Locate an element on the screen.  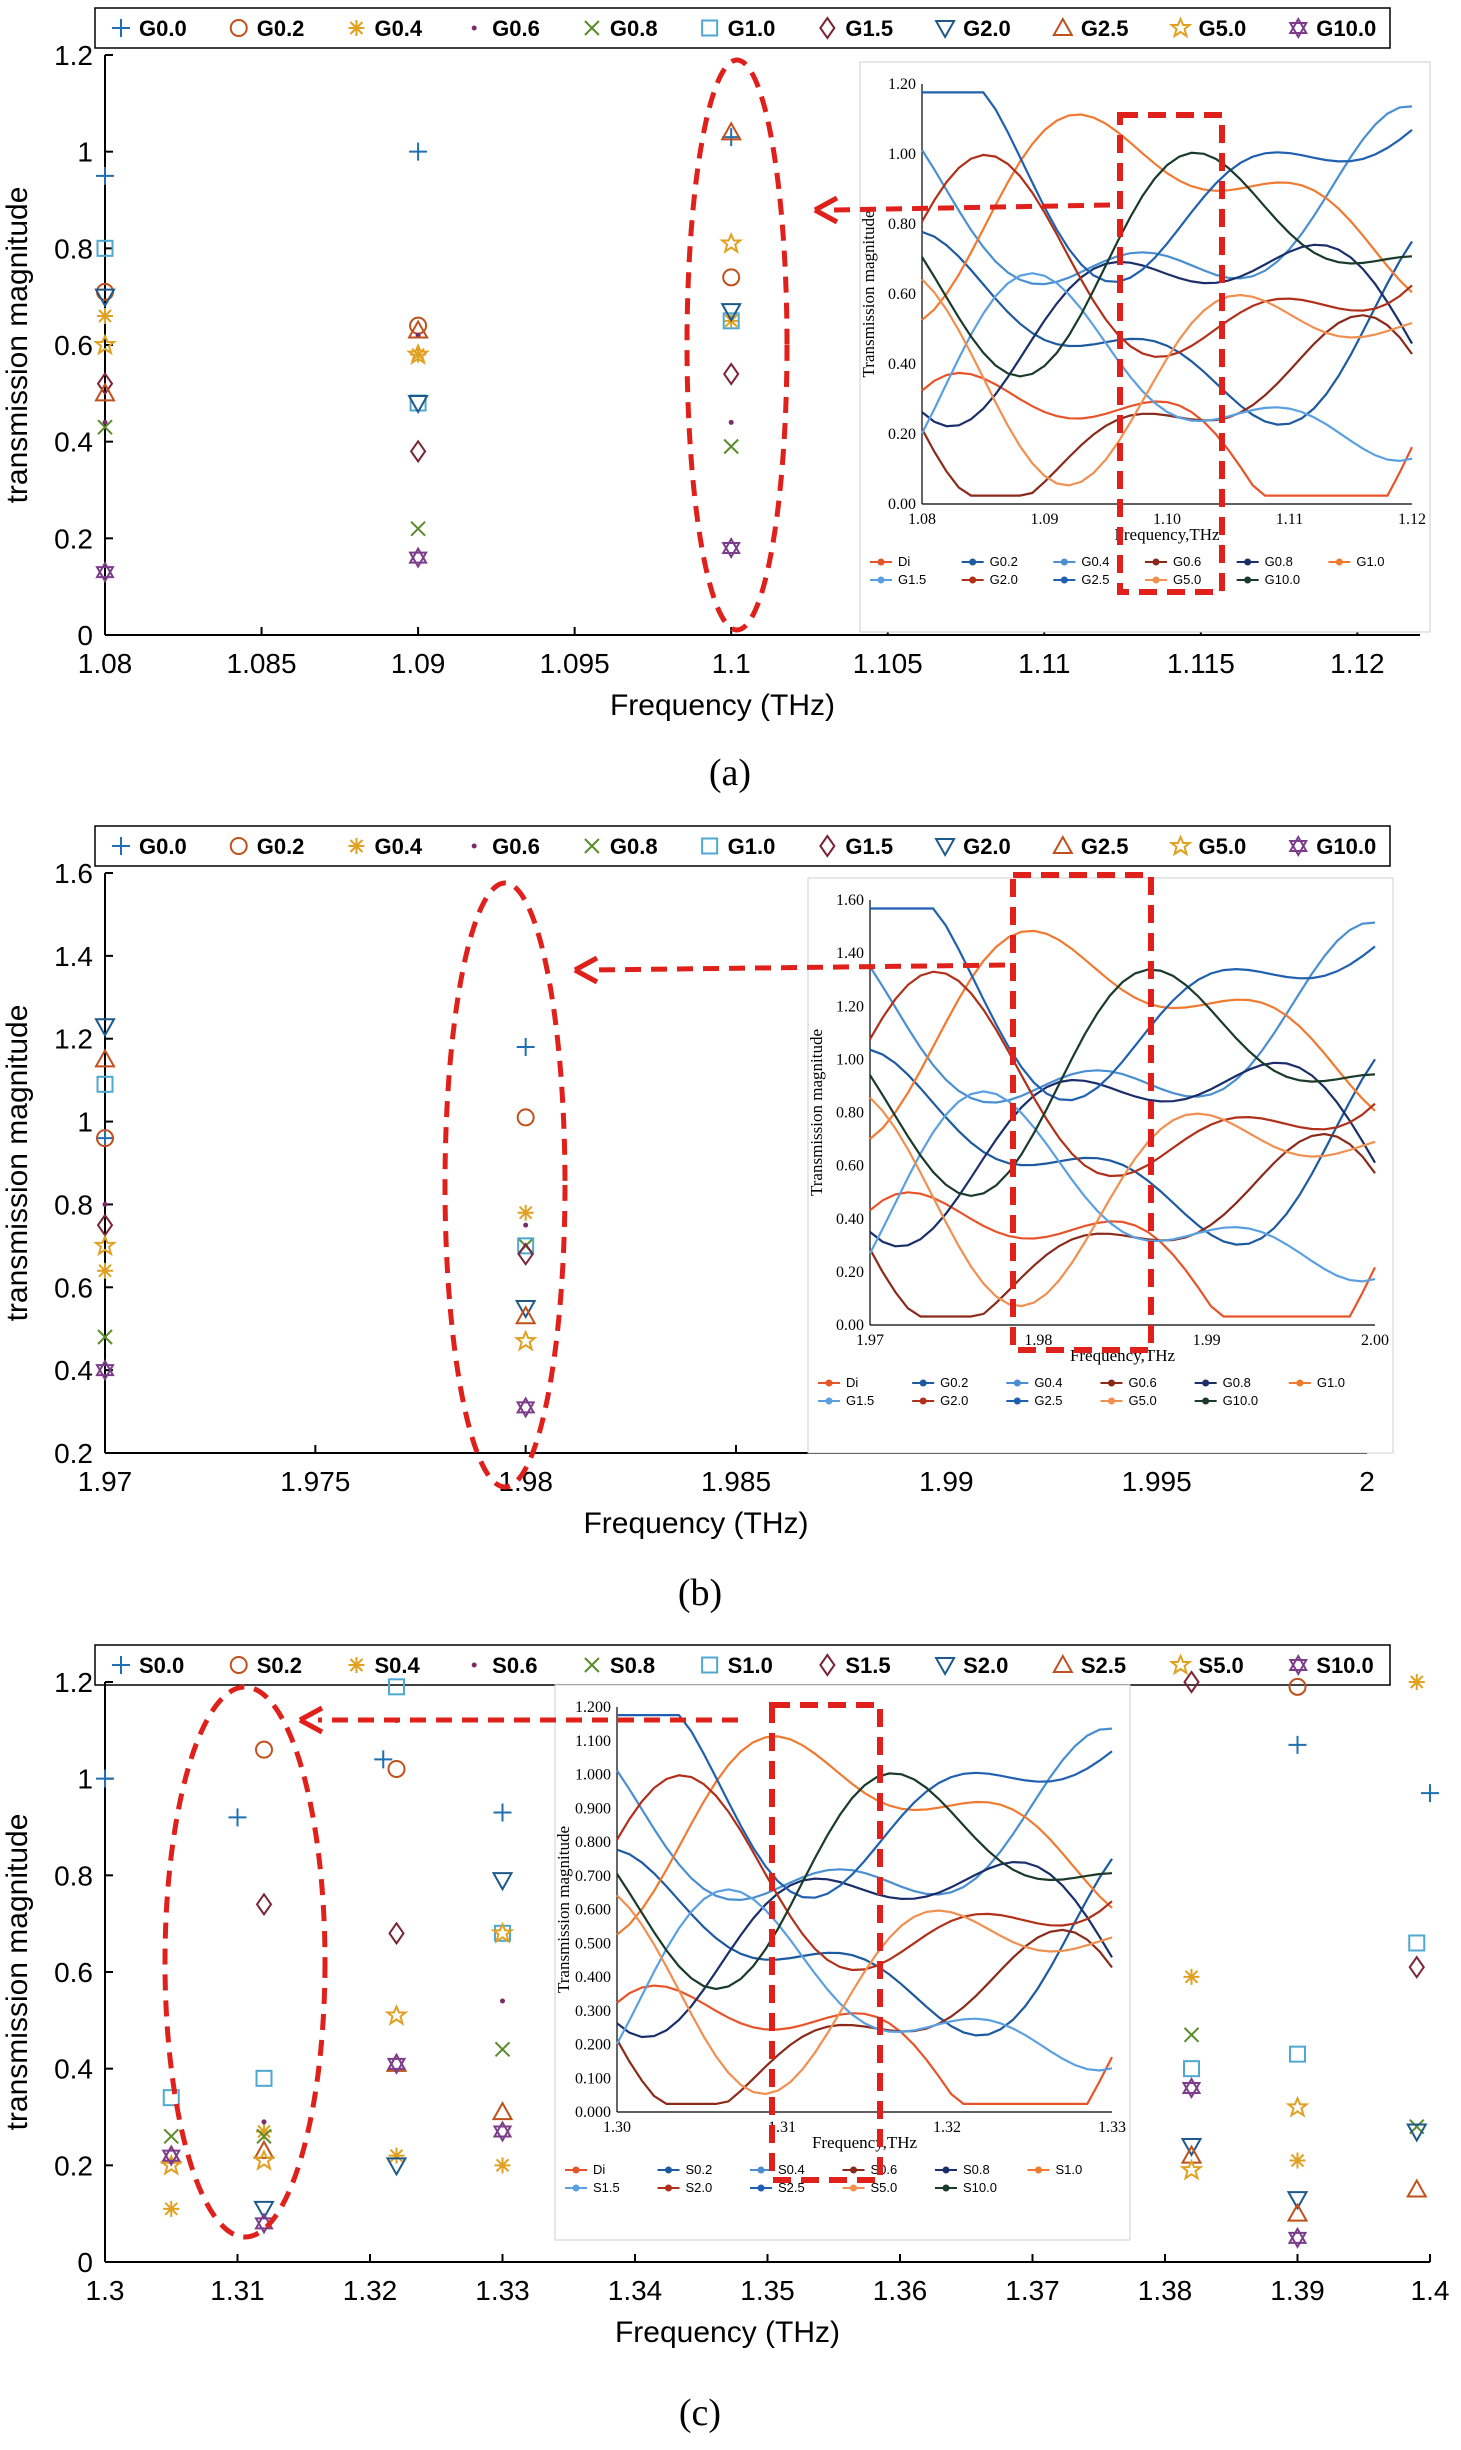
inset-x-tick-label: 1.33 is located at coordinates (1112, 2127).